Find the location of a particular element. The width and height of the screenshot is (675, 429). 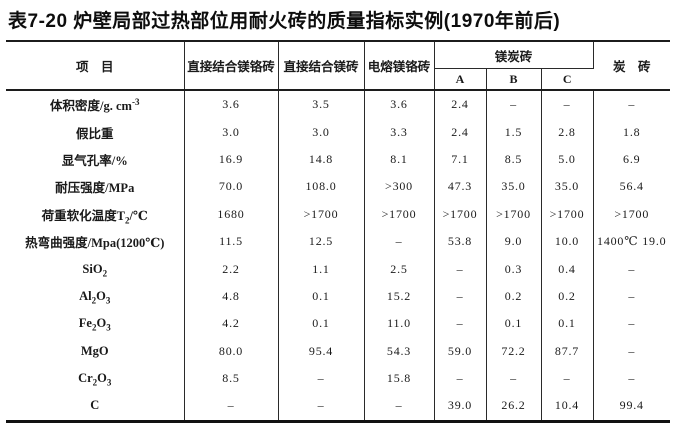

value-cell: 2.5 is located at coordinates (399, 269).